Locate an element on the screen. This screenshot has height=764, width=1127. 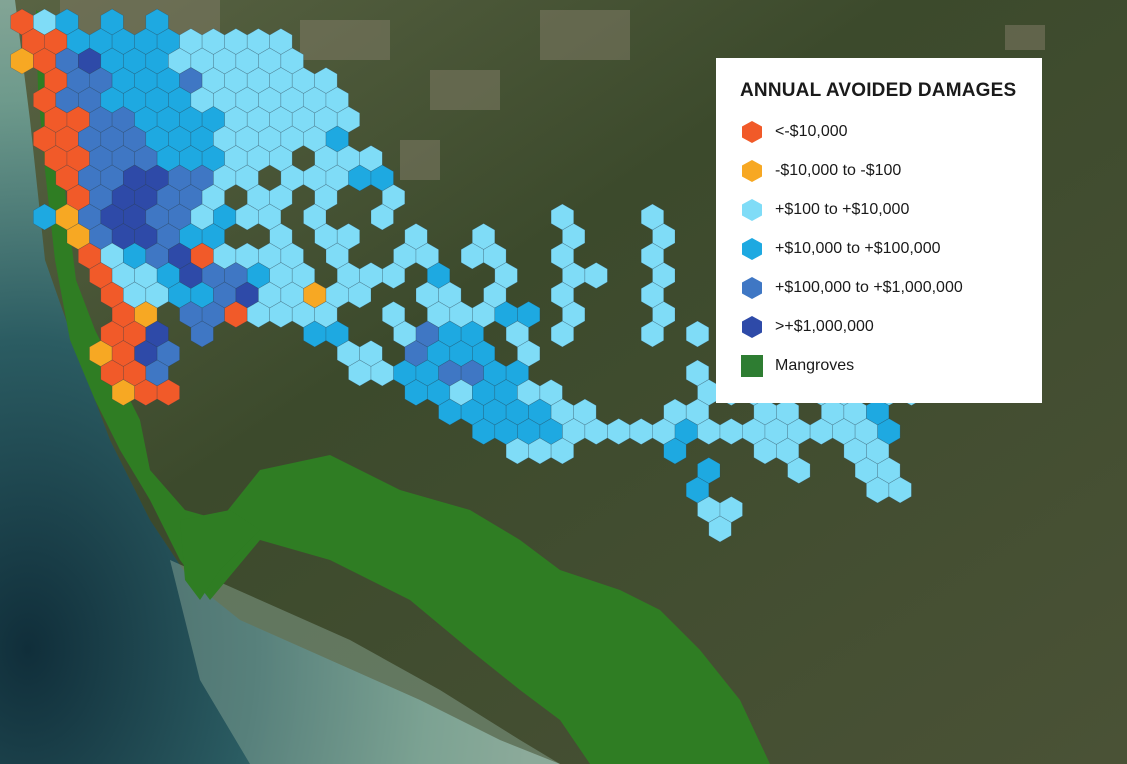
legend-item: +$100,000 to +$1,000,000 is located at coordinates (879, 287).